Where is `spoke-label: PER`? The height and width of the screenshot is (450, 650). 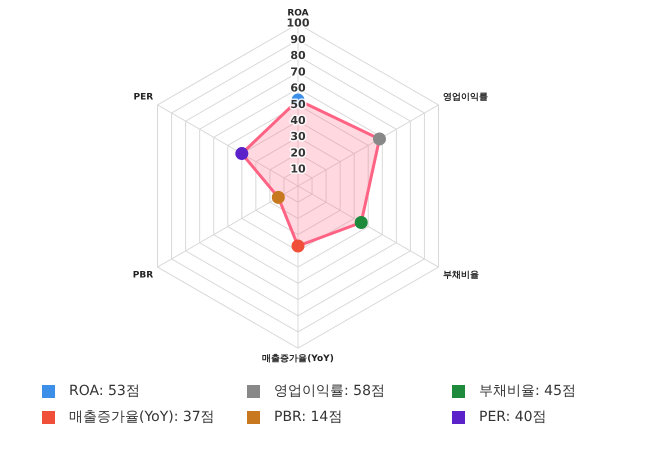
spoke-label: PER is located at coordinates (144, 97).